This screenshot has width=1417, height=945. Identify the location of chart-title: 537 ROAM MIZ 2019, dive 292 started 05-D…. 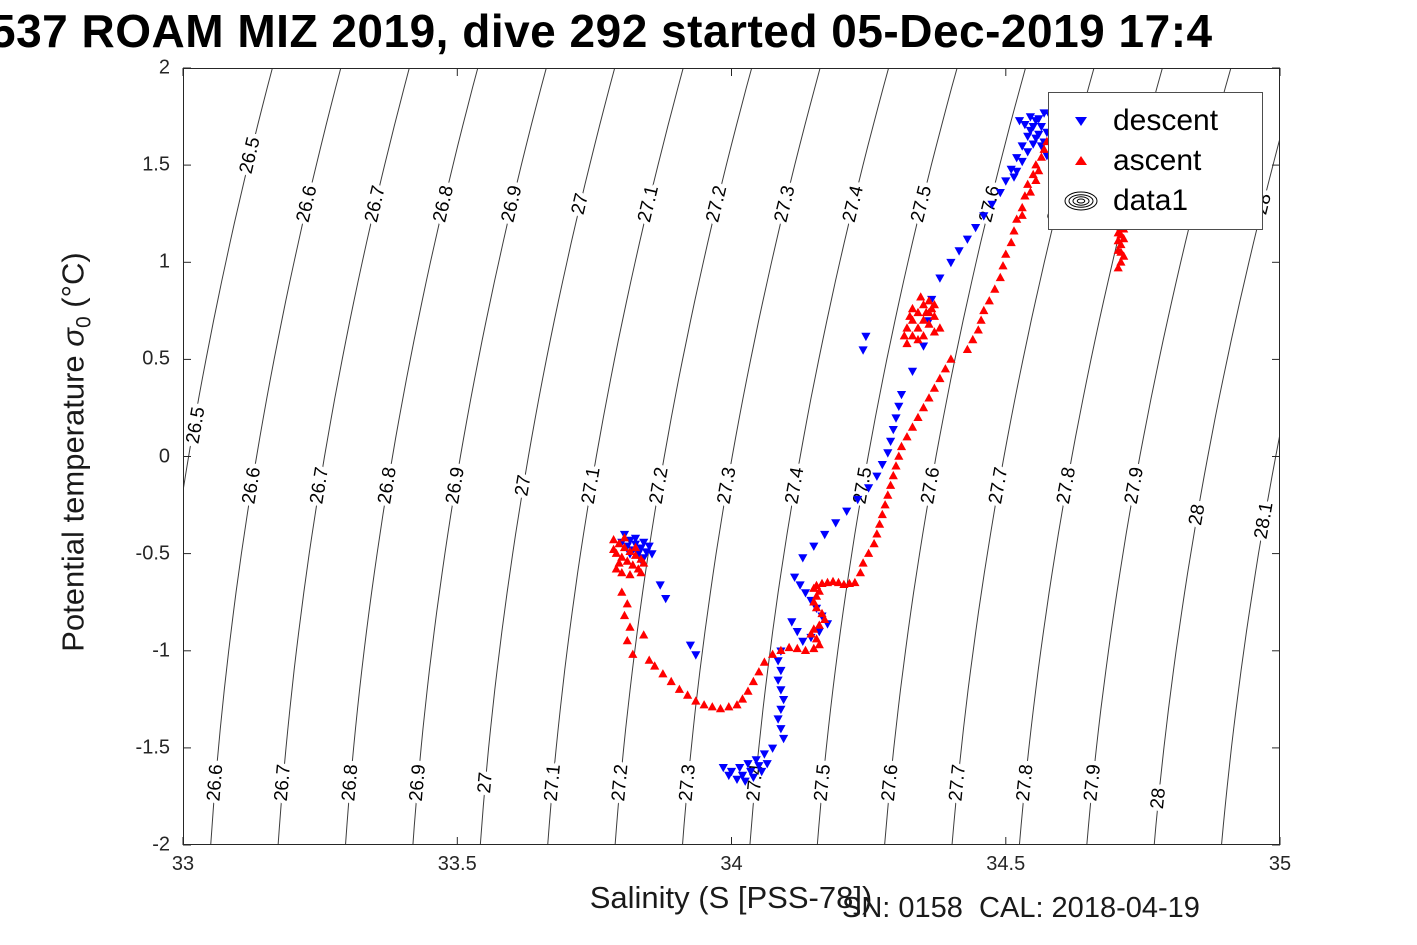
(606, 31).